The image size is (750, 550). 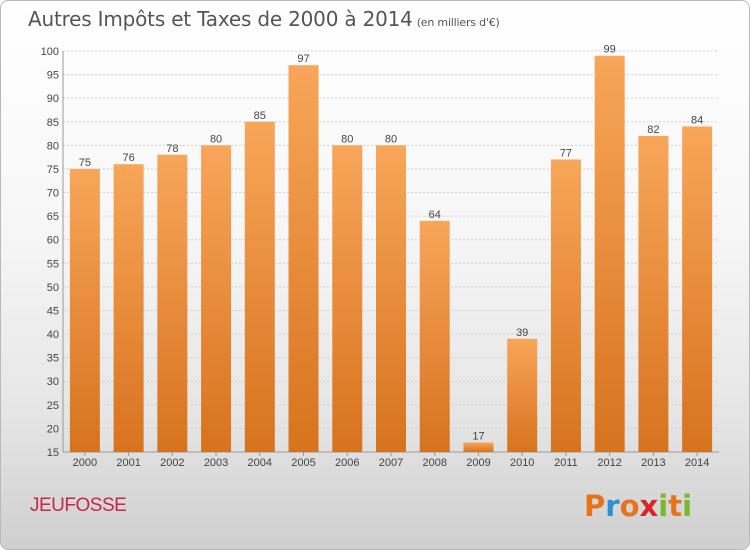 I want to click on x-tick-label: 2005, so click(x=303, y=463).